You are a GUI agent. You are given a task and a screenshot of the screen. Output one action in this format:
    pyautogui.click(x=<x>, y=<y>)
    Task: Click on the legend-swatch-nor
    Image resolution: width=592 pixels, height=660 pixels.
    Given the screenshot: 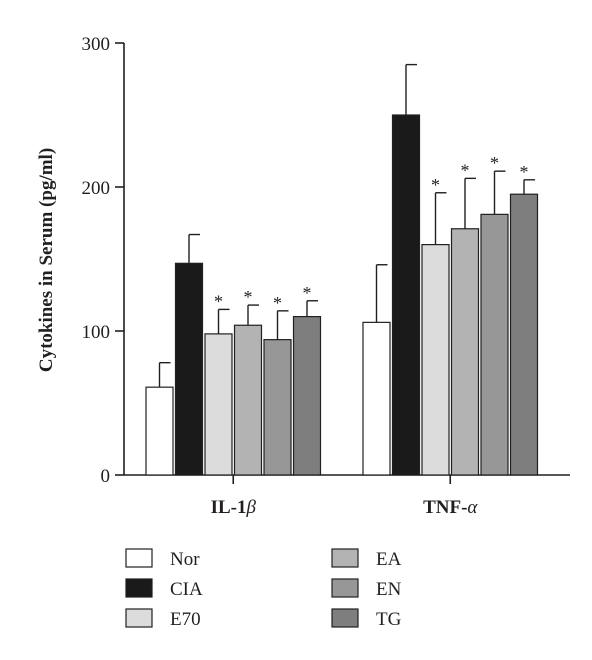 What is the action you would take?
    pyautogui.click(x=139, y=558)
    